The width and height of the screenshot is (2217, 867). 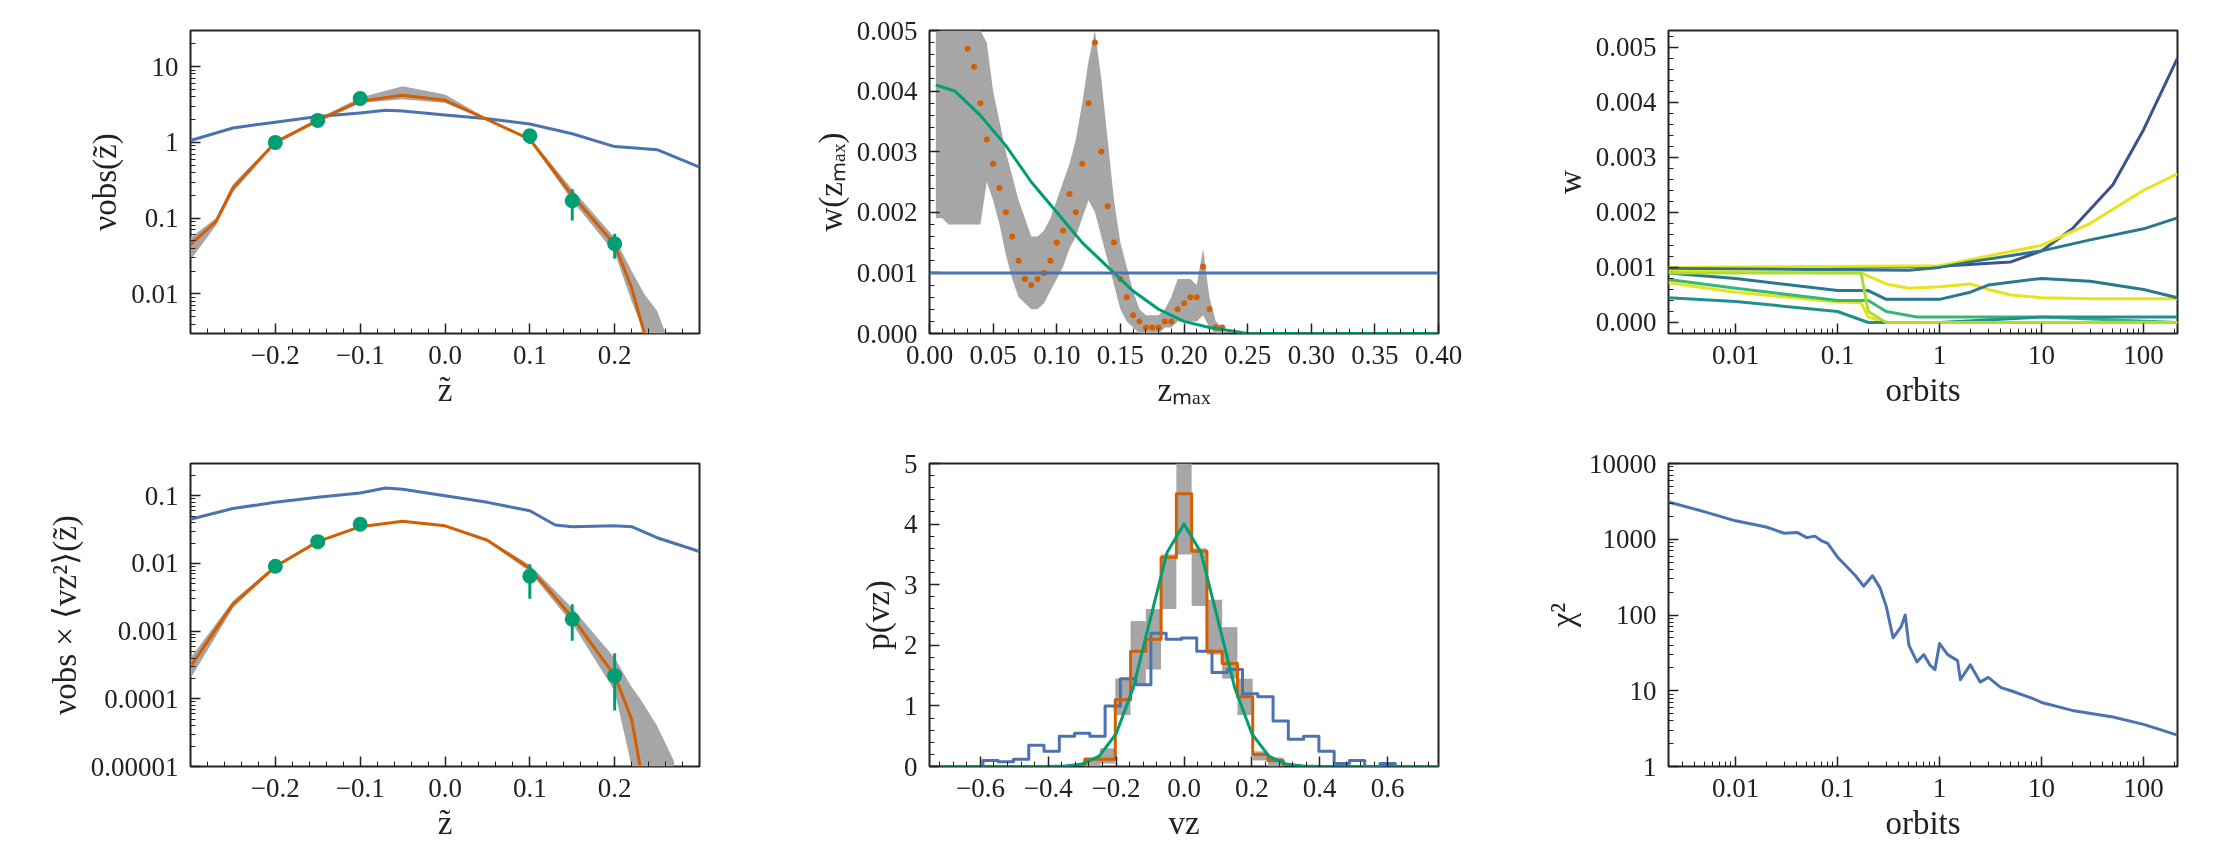 What do you see at coordinates (1569, 181) in the screenshot?
I see `y-axis-title: w` at bounding box center [1569, 181].